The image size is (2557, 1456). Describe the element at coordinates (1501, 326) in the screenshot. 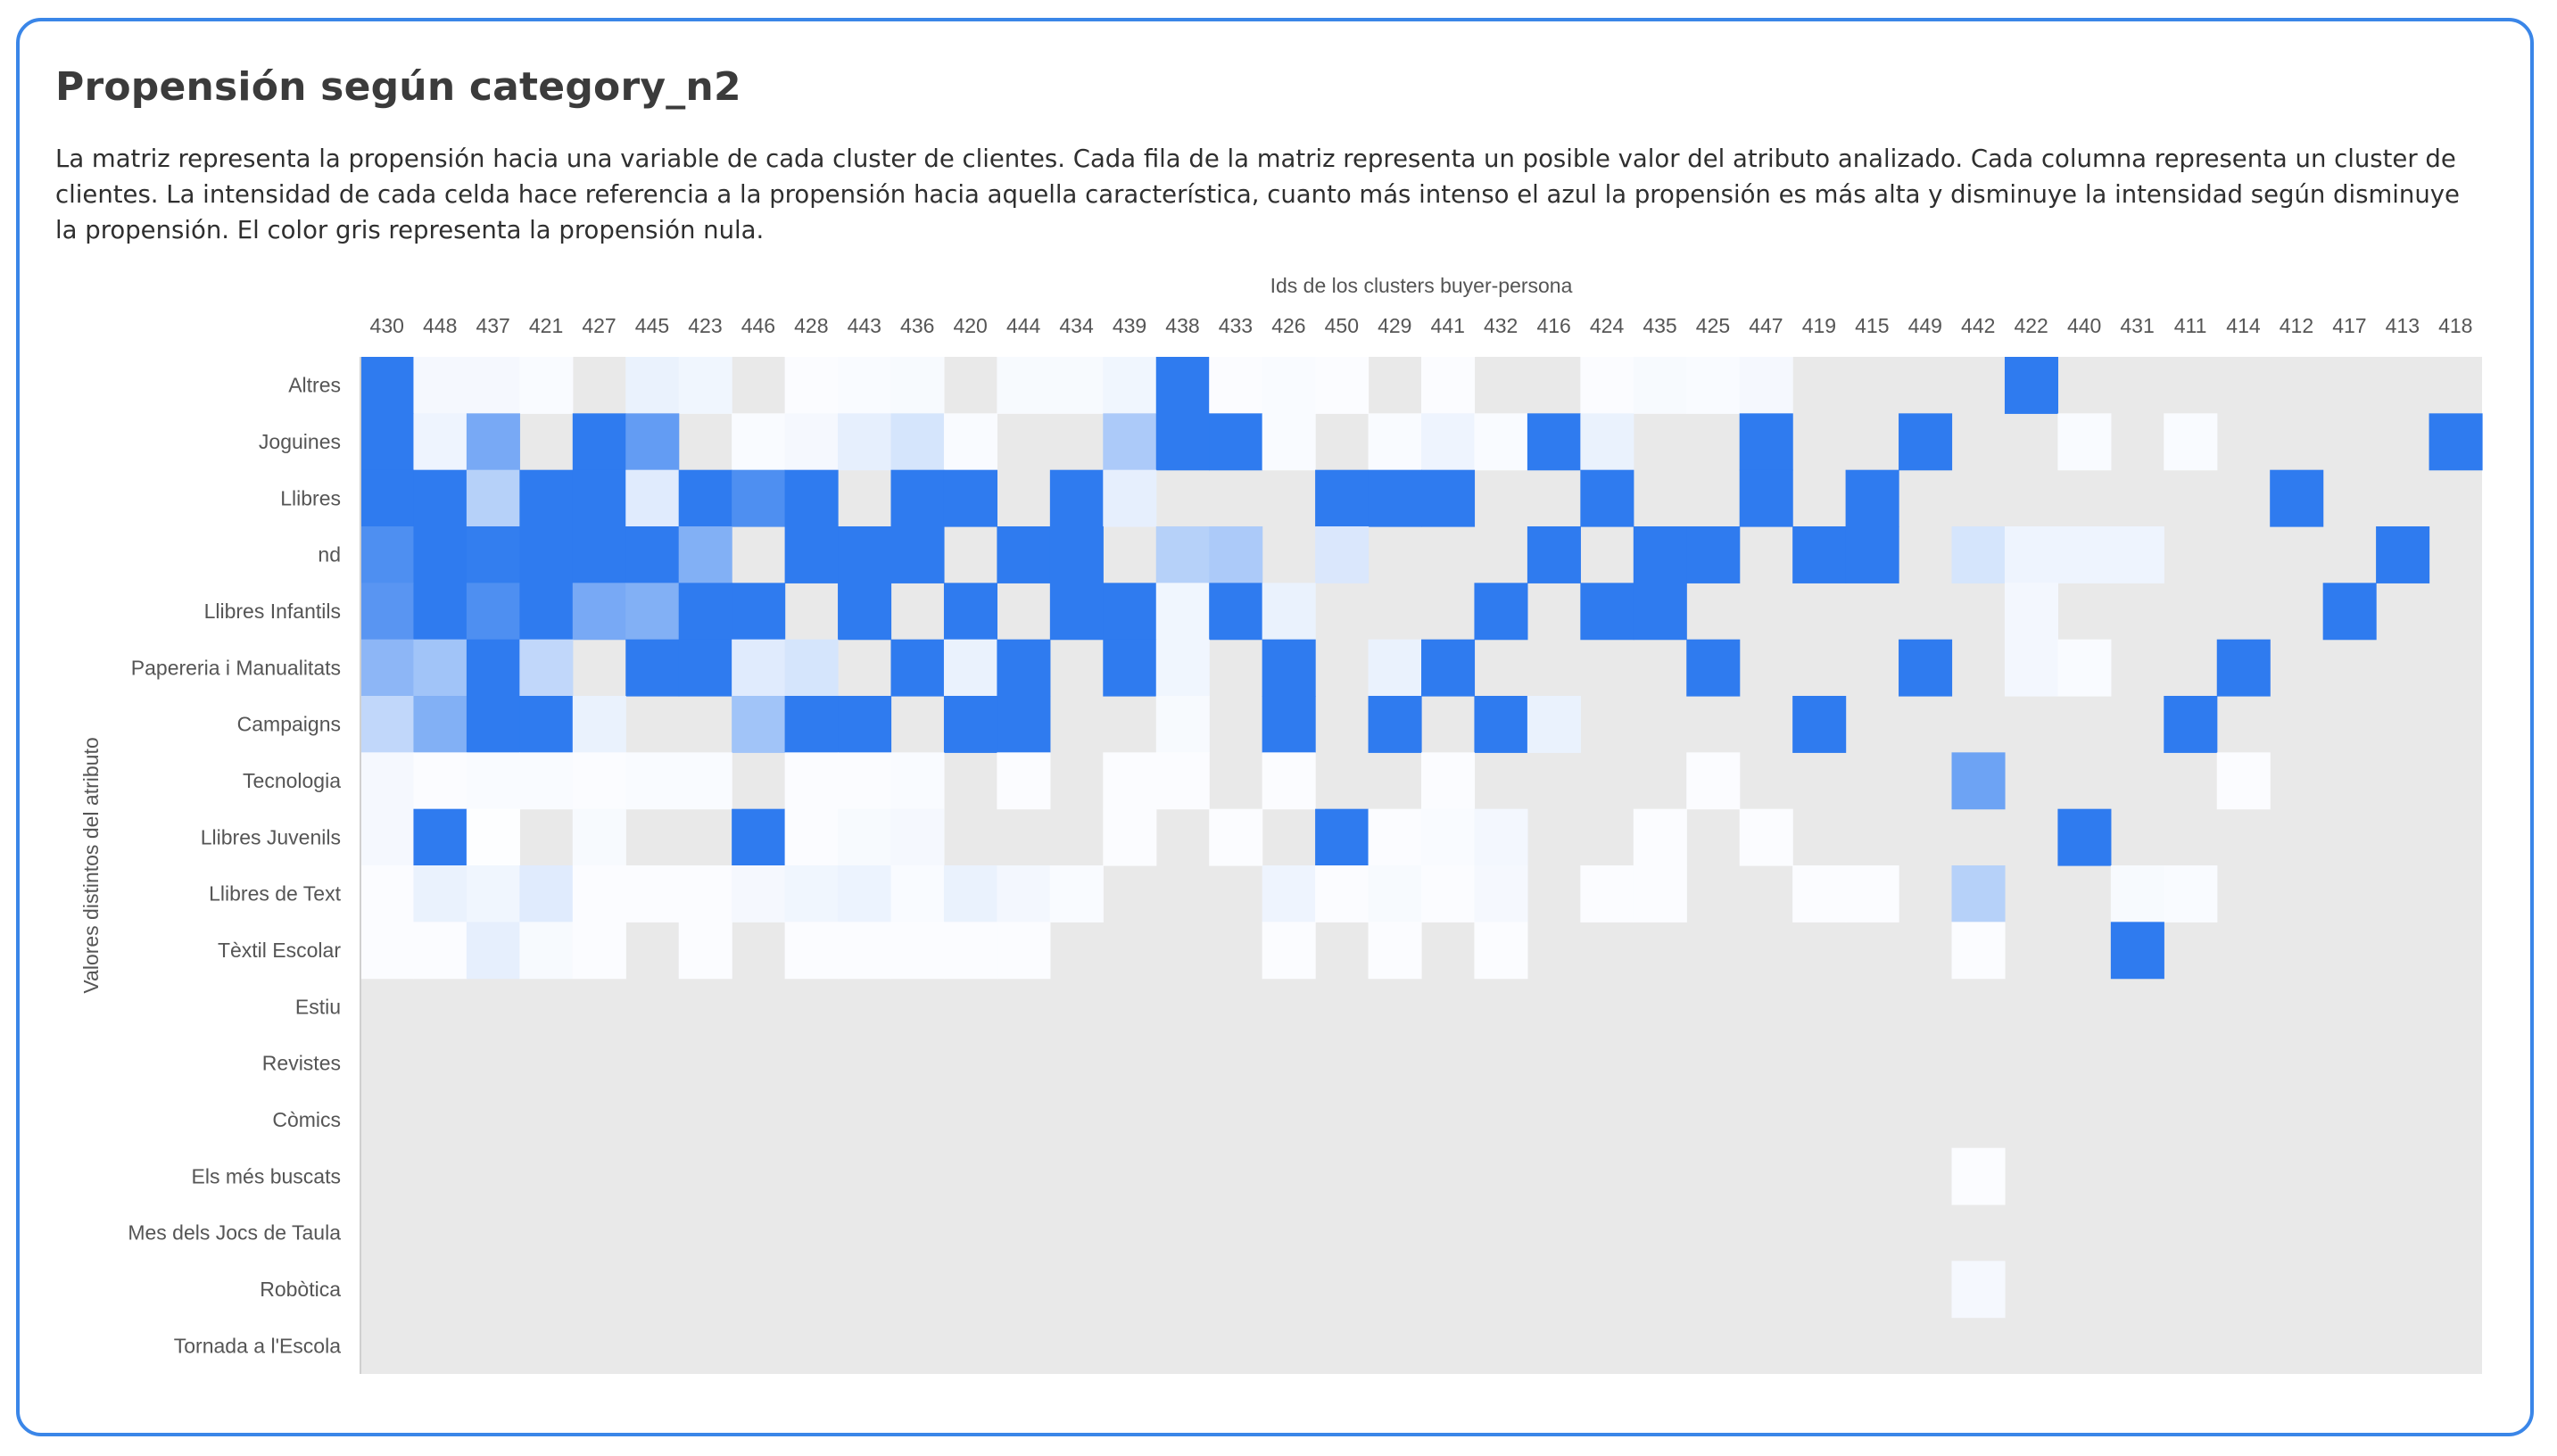

I see `x-tick-label: 432` at that location.